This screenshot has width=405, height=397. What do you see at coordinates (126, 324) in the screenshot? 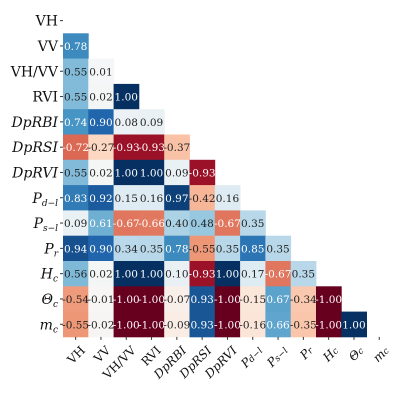
I see `cell-12-2: -1.00` at bounding box center [126, 324].